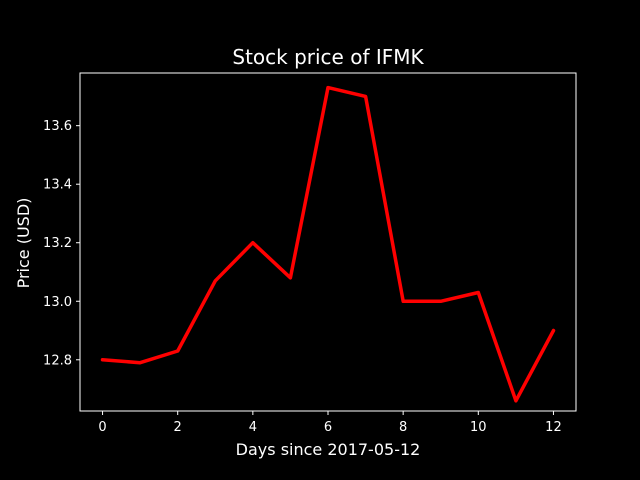  I want to click on x-axis-label: Days since 2017-05-12, so click(328, 449).